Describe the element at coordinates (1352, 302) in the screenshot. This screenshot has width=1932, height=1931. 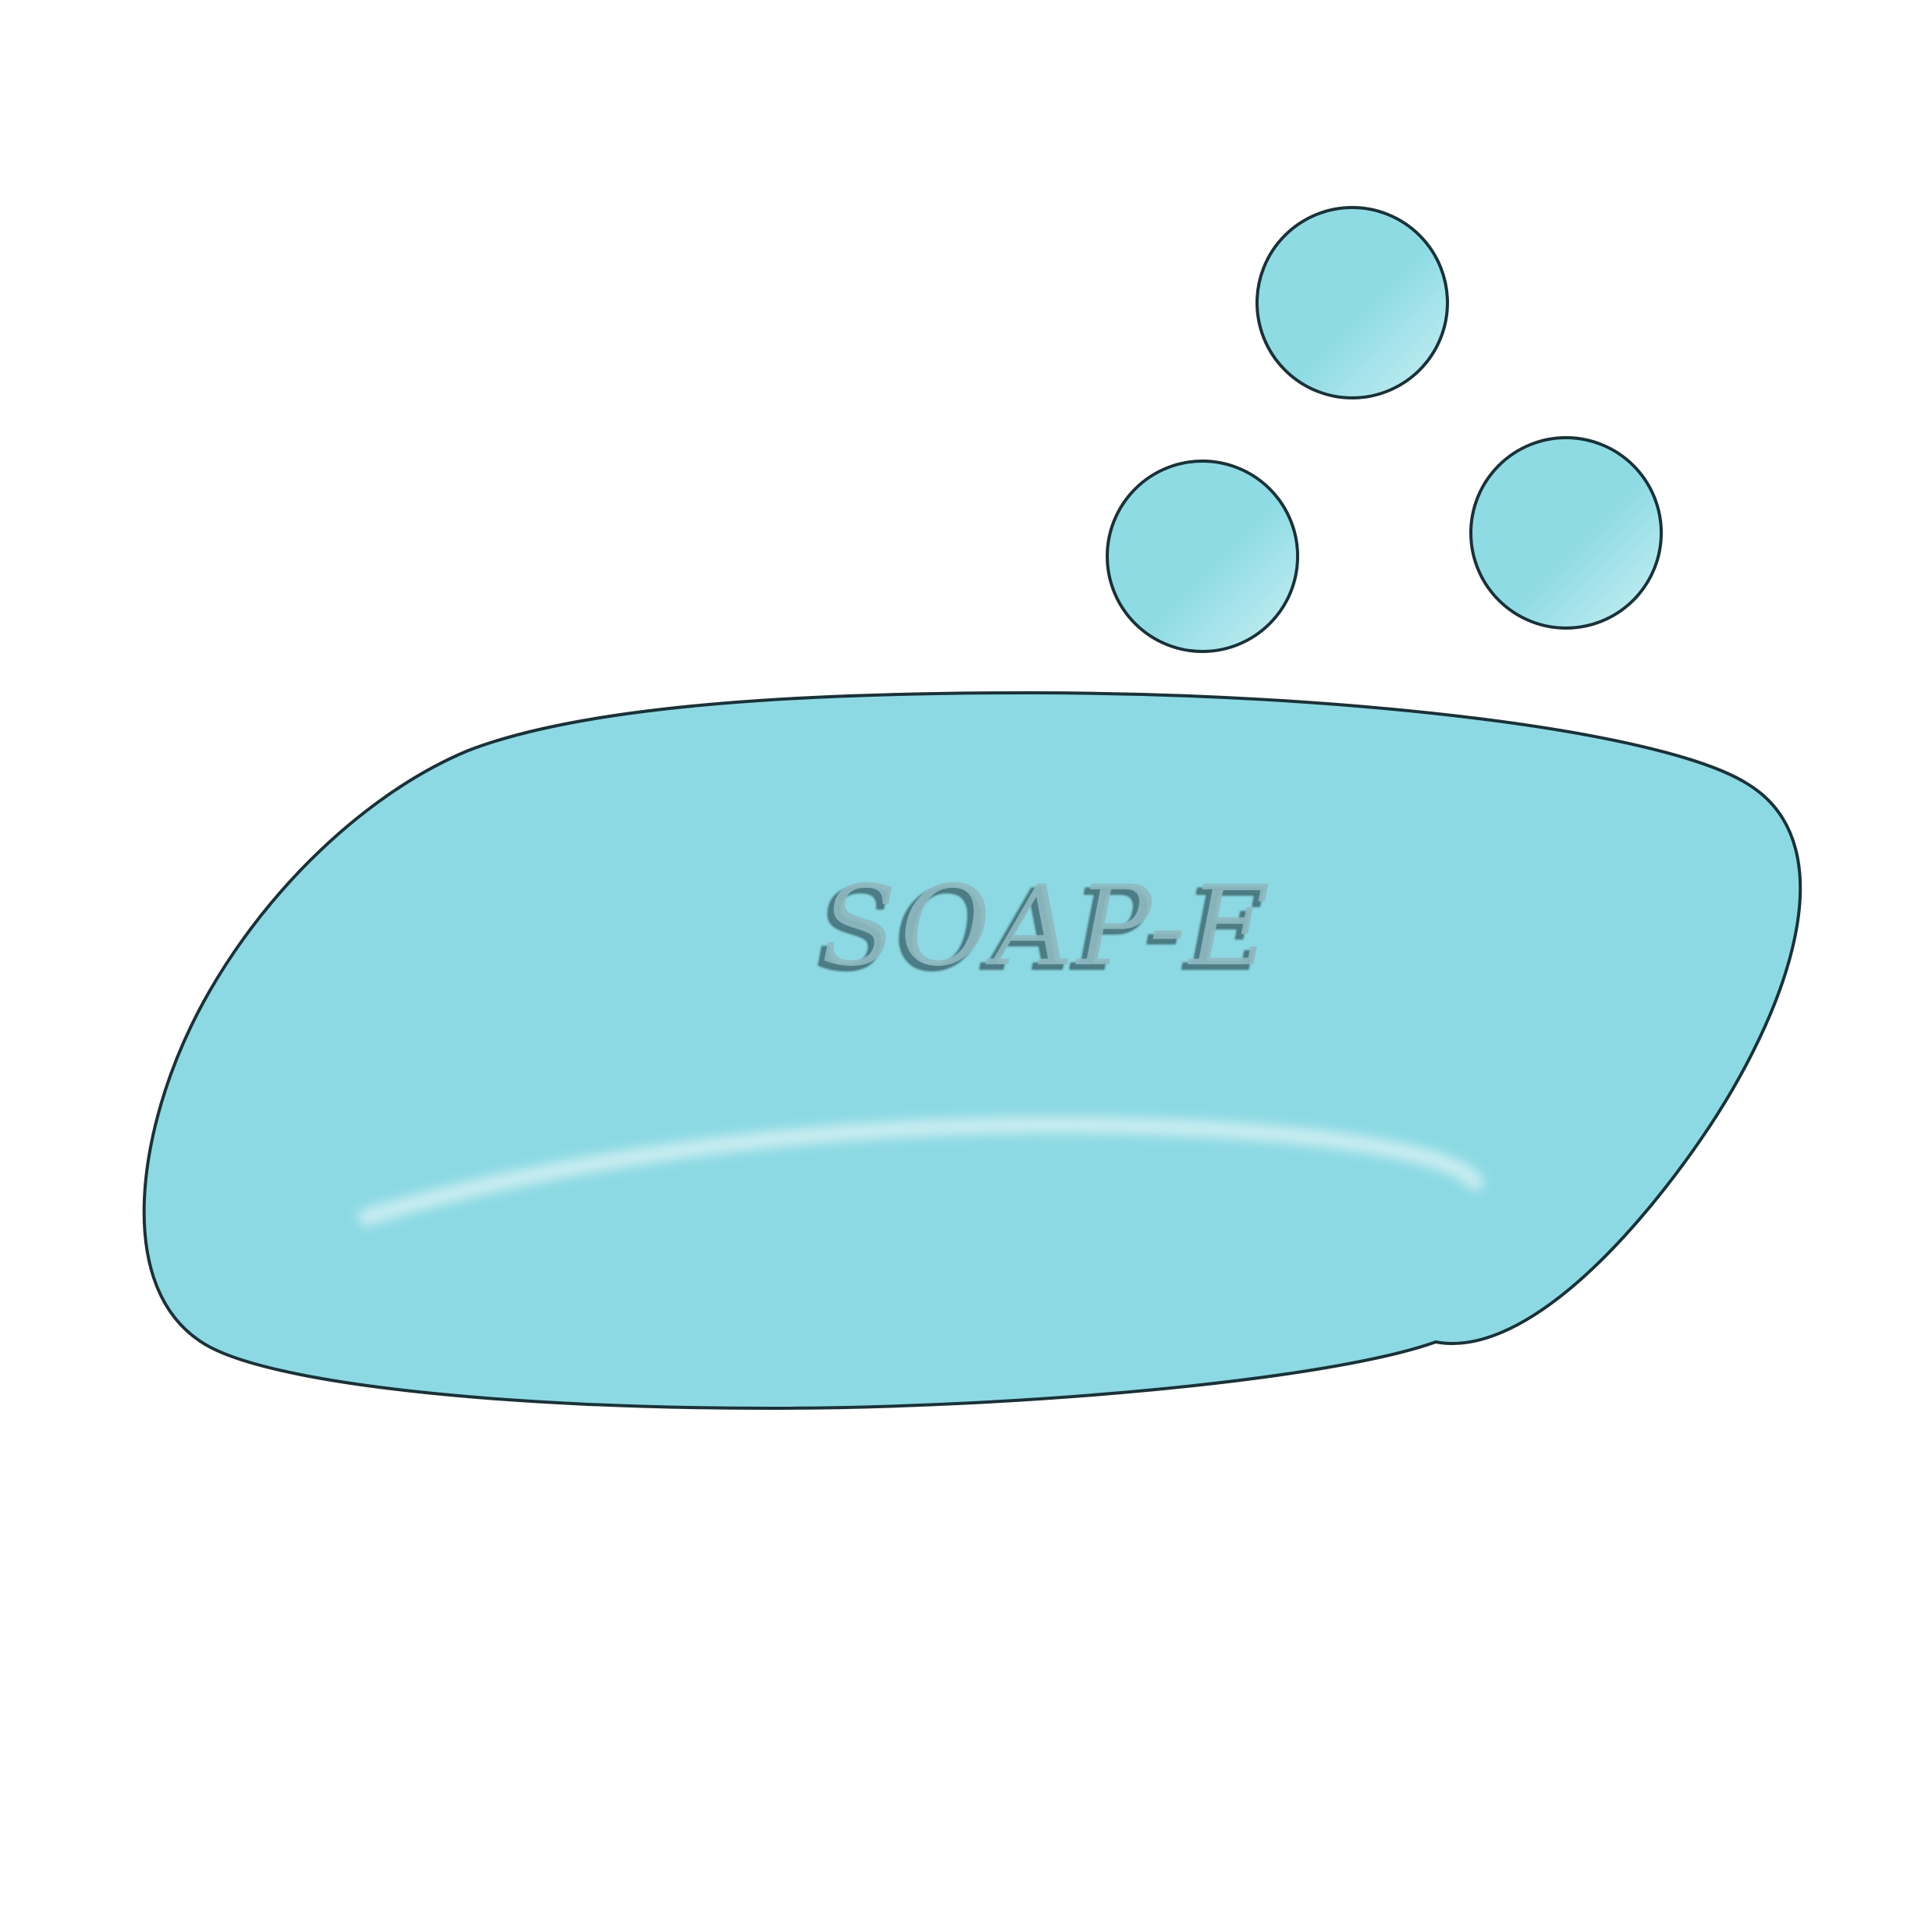
I see `bubble-top` at that location.